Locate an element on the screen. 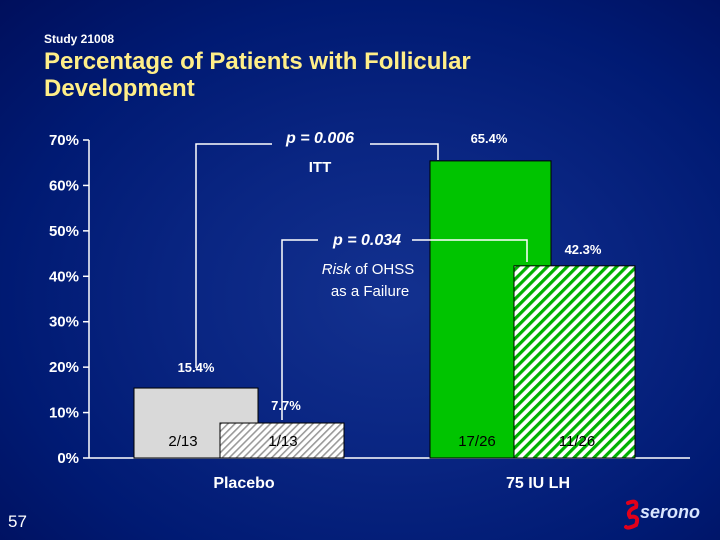 This screenshot has height=540, width=720. slide-number: 57 is located at coordinates (17, 521).